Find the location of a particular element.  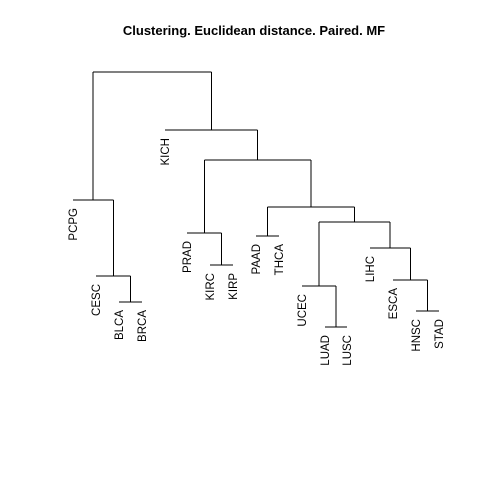

leaf-label-esca: ESCA is located at coordinates (394, 304).